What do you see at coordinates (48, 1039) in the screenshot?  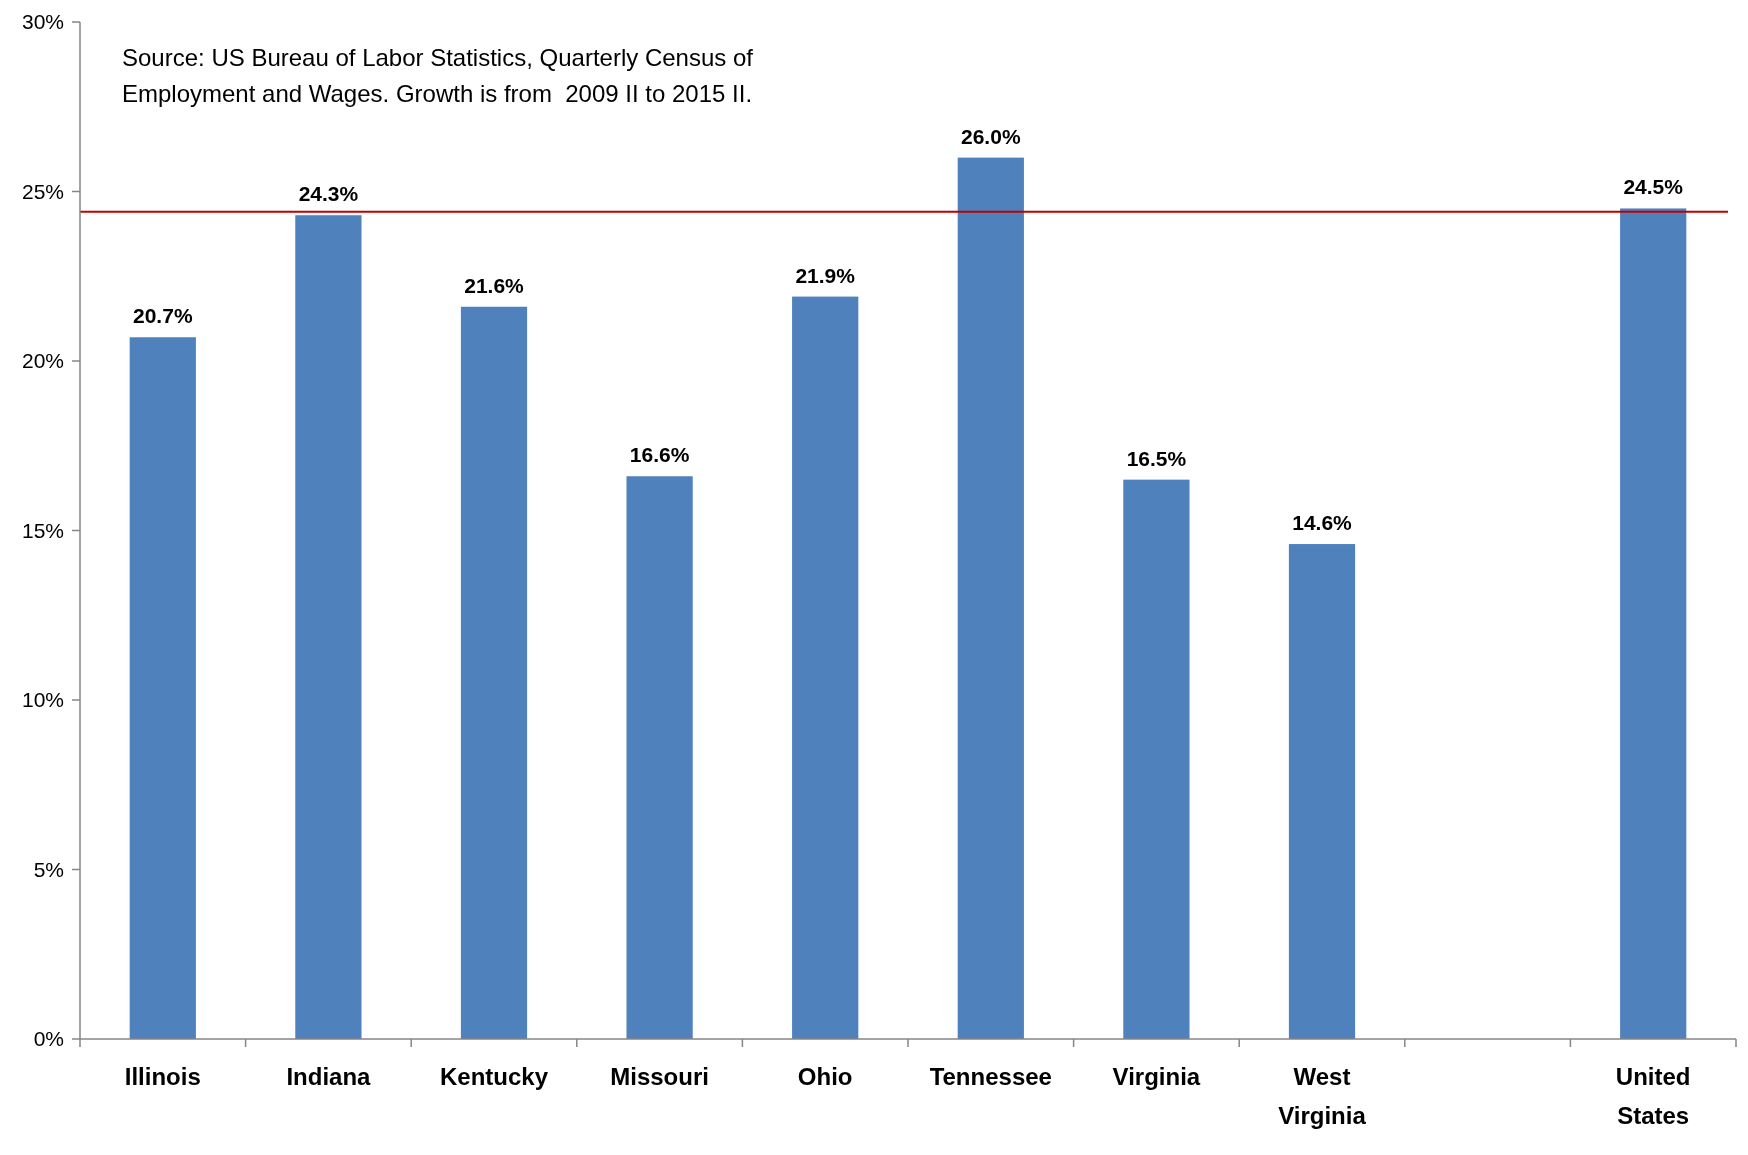 I see `y-tick-label: 0%` at bounding box center [48, 1039].